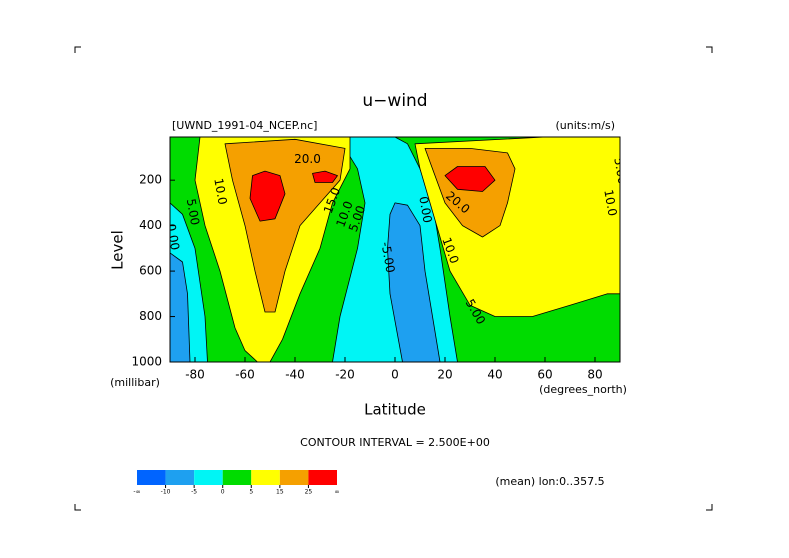 Image resolution: width=789 pixels, height=558 pixels. Describe the element at coordinates (544, 375) in the screenshot. I see `x-tick-label: 60` at that location.